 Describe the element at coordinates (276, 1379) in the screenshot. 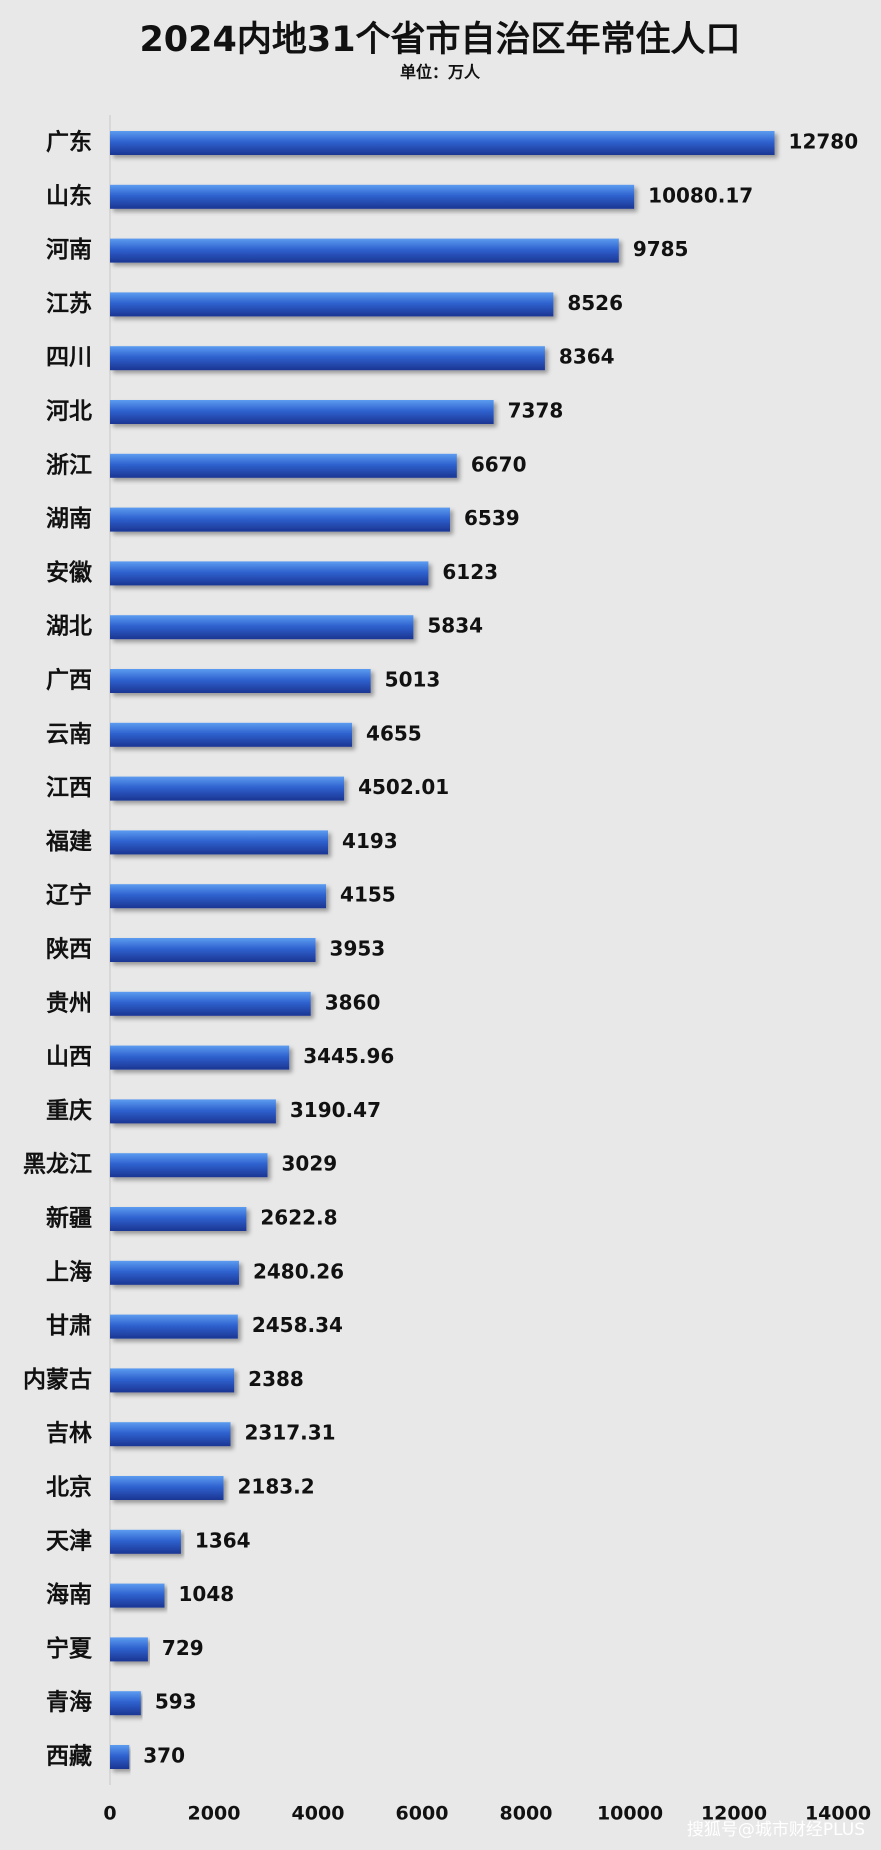

I see `data-label: 2388` at that location.